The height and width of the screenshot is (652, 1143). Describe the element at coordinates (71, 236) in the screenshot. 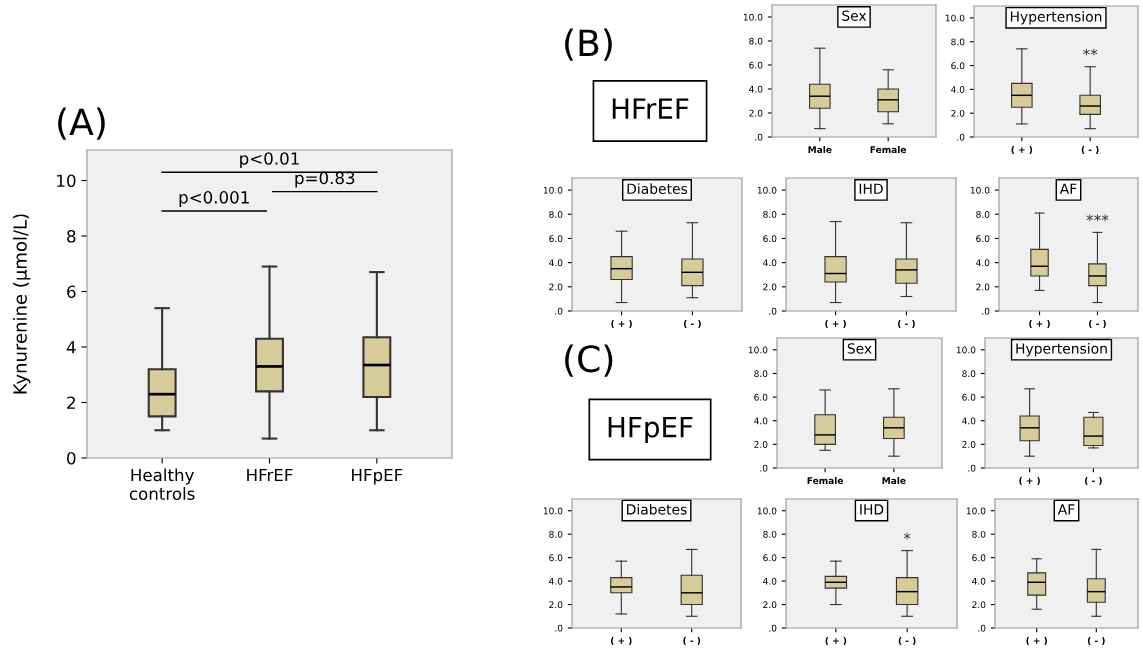

I see `y-tick-label: 8` at that location.